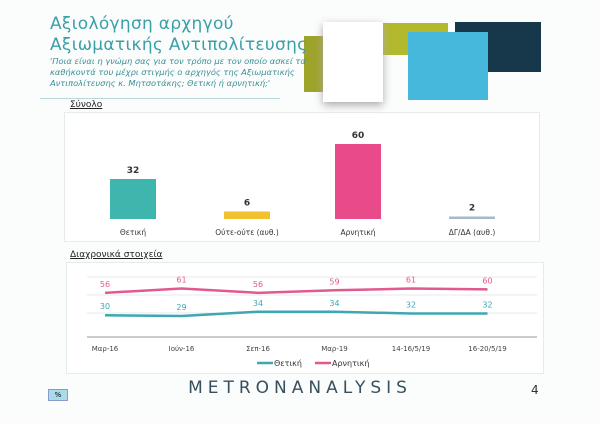  Describe the element at coordinates (105, 306) in the screenshot. I see `data-label: 30` at that location.